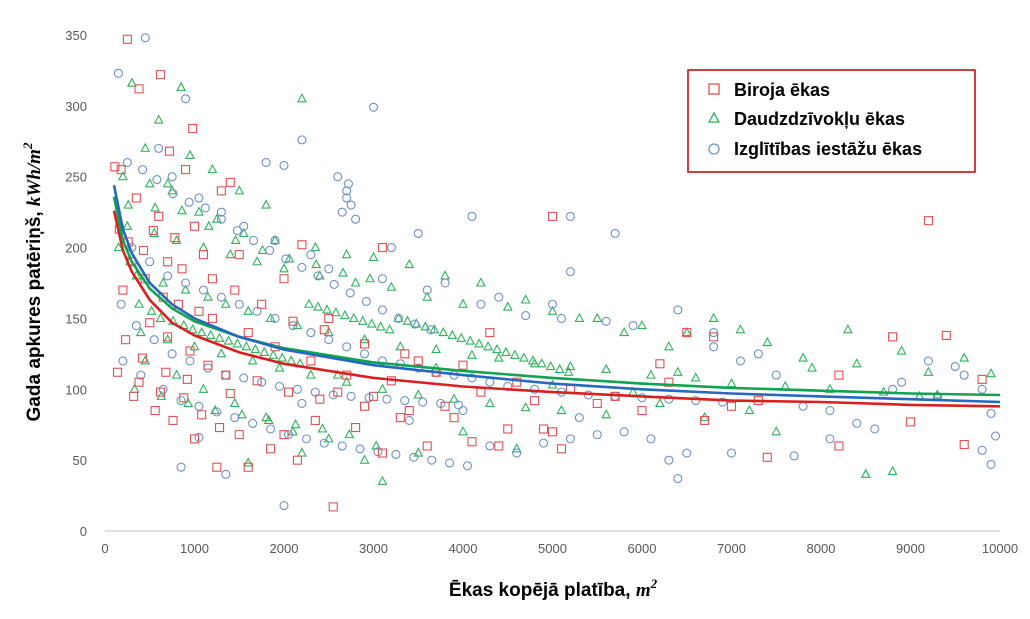 The image size is (1030, 619). What do you see at coordinates (373, 548) in the screenshot?
I see `x-tick-label: 3000` at bounding box center [373, 548].